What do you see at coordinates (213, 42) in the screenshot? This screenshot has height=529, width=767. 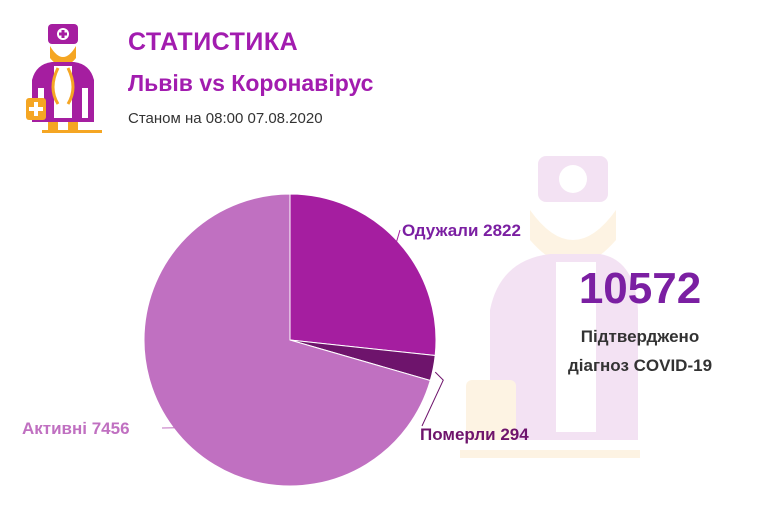 I see `page-title: СТАТИСТИКА` at bounding box center [213, 42].